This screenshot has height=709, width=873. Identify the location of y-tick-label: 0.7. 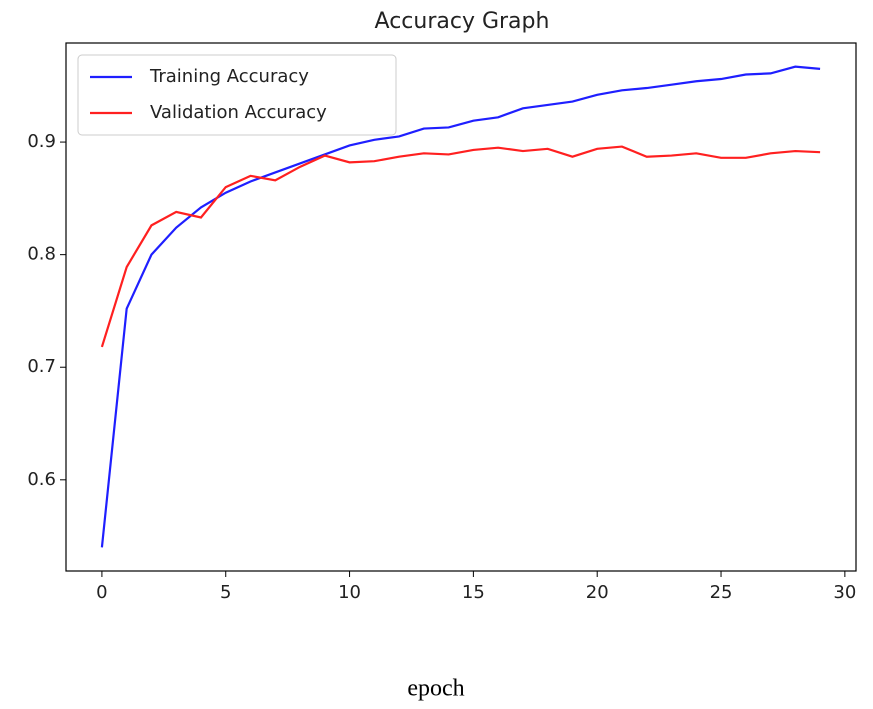
(41, 366).